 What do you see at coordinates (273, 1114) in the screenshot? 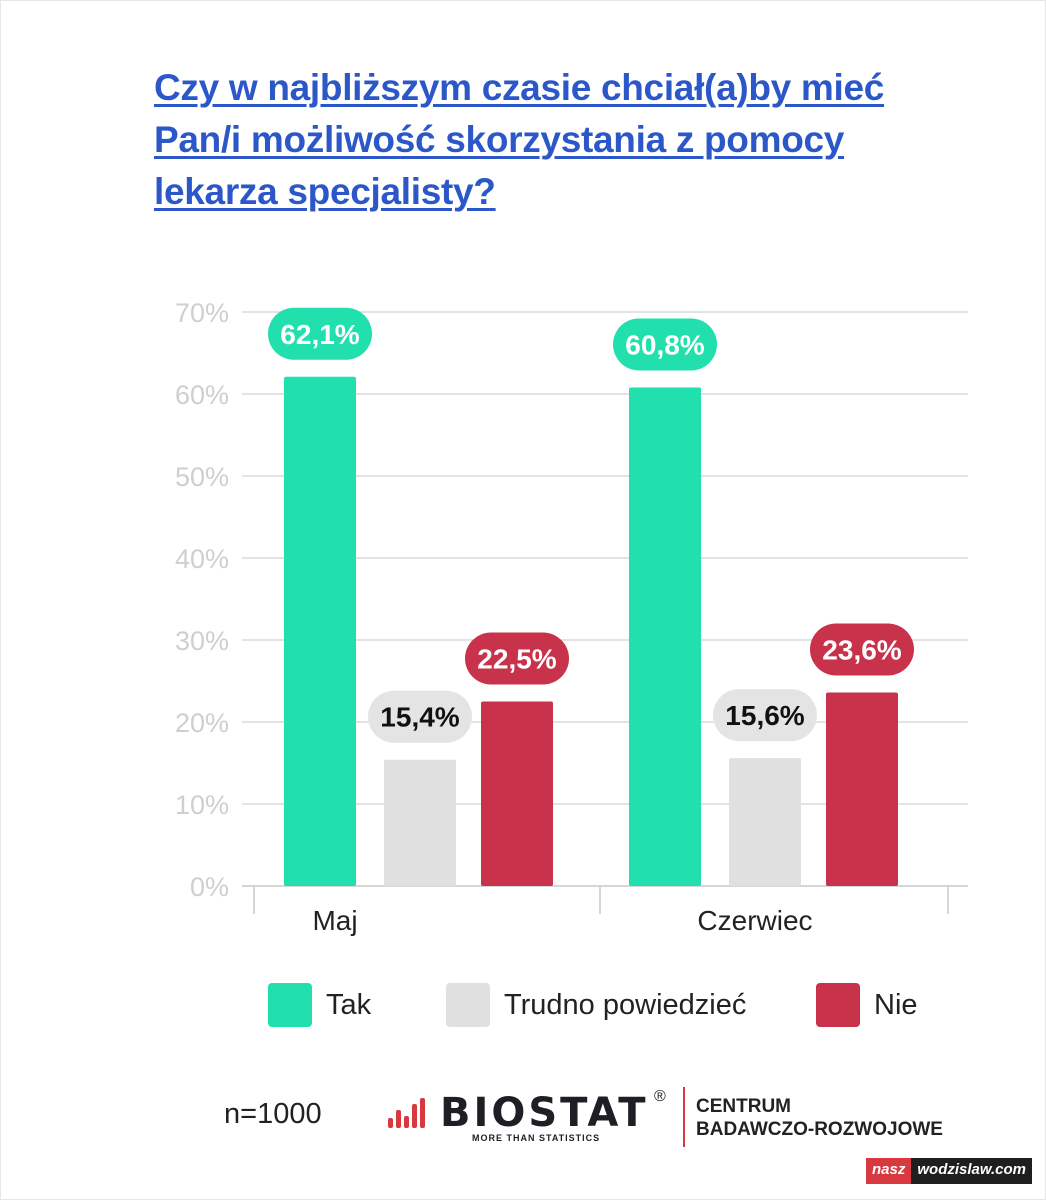
I see `sample-size: n=1000` at bounding box center [273, 1114].